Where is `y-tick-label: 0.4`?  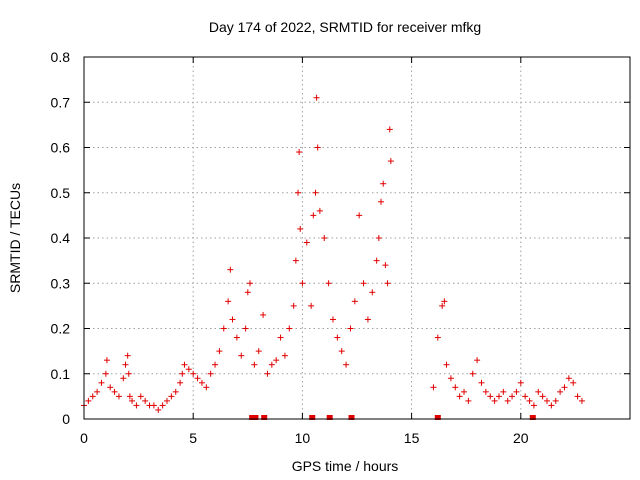 y-tick-label: 0.4 is located at coordinates (61, 238).